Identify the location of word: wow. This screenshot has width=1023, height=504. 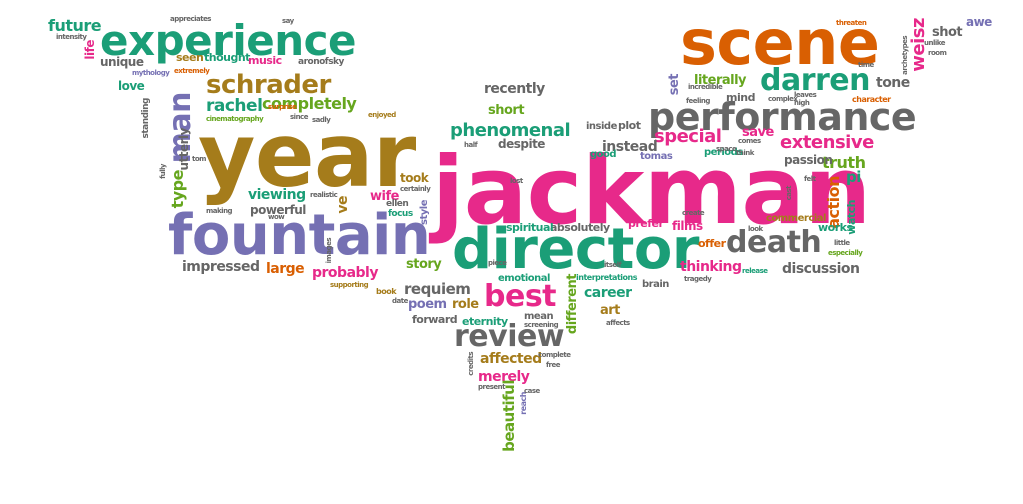
(276, 217).